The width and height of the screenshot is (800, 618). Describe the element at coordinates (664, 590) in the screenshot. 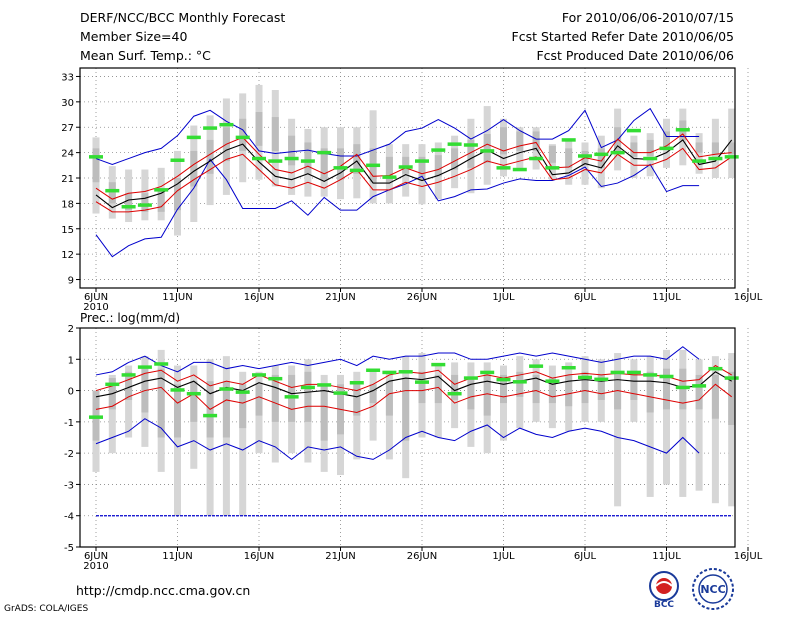

I see `bcc-logo: BCC` at that location.